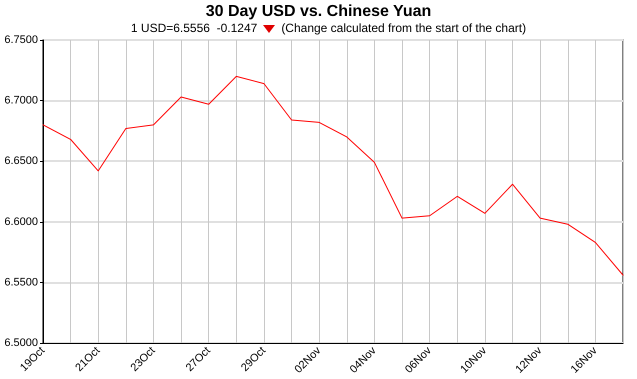  Describe the element at coordinates (21, 40) in the screenshot. I see `y-tick-label: 6.7500` at that location.